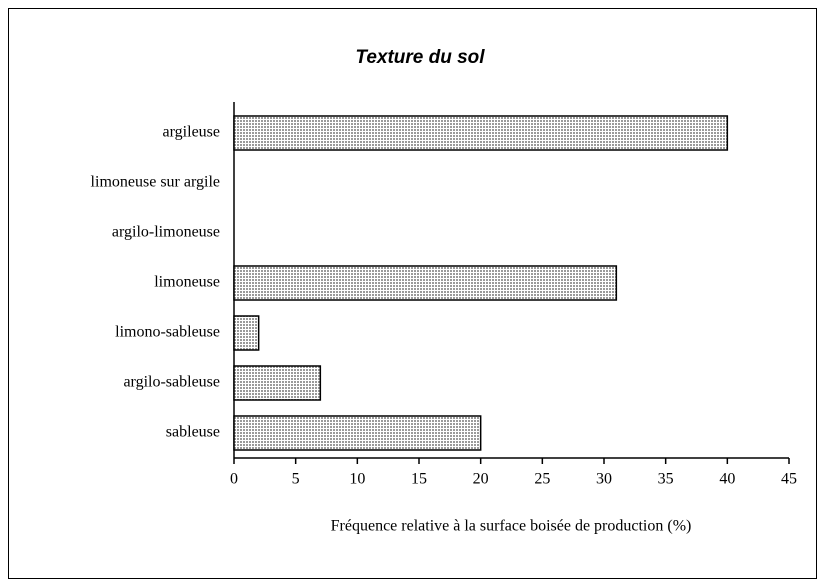 This screenshot has width=825, height=587. What do you see at coordinates (727, 479) in the screenshot?
I see `x-tick-label: 40` at bounding box center [727, 479].